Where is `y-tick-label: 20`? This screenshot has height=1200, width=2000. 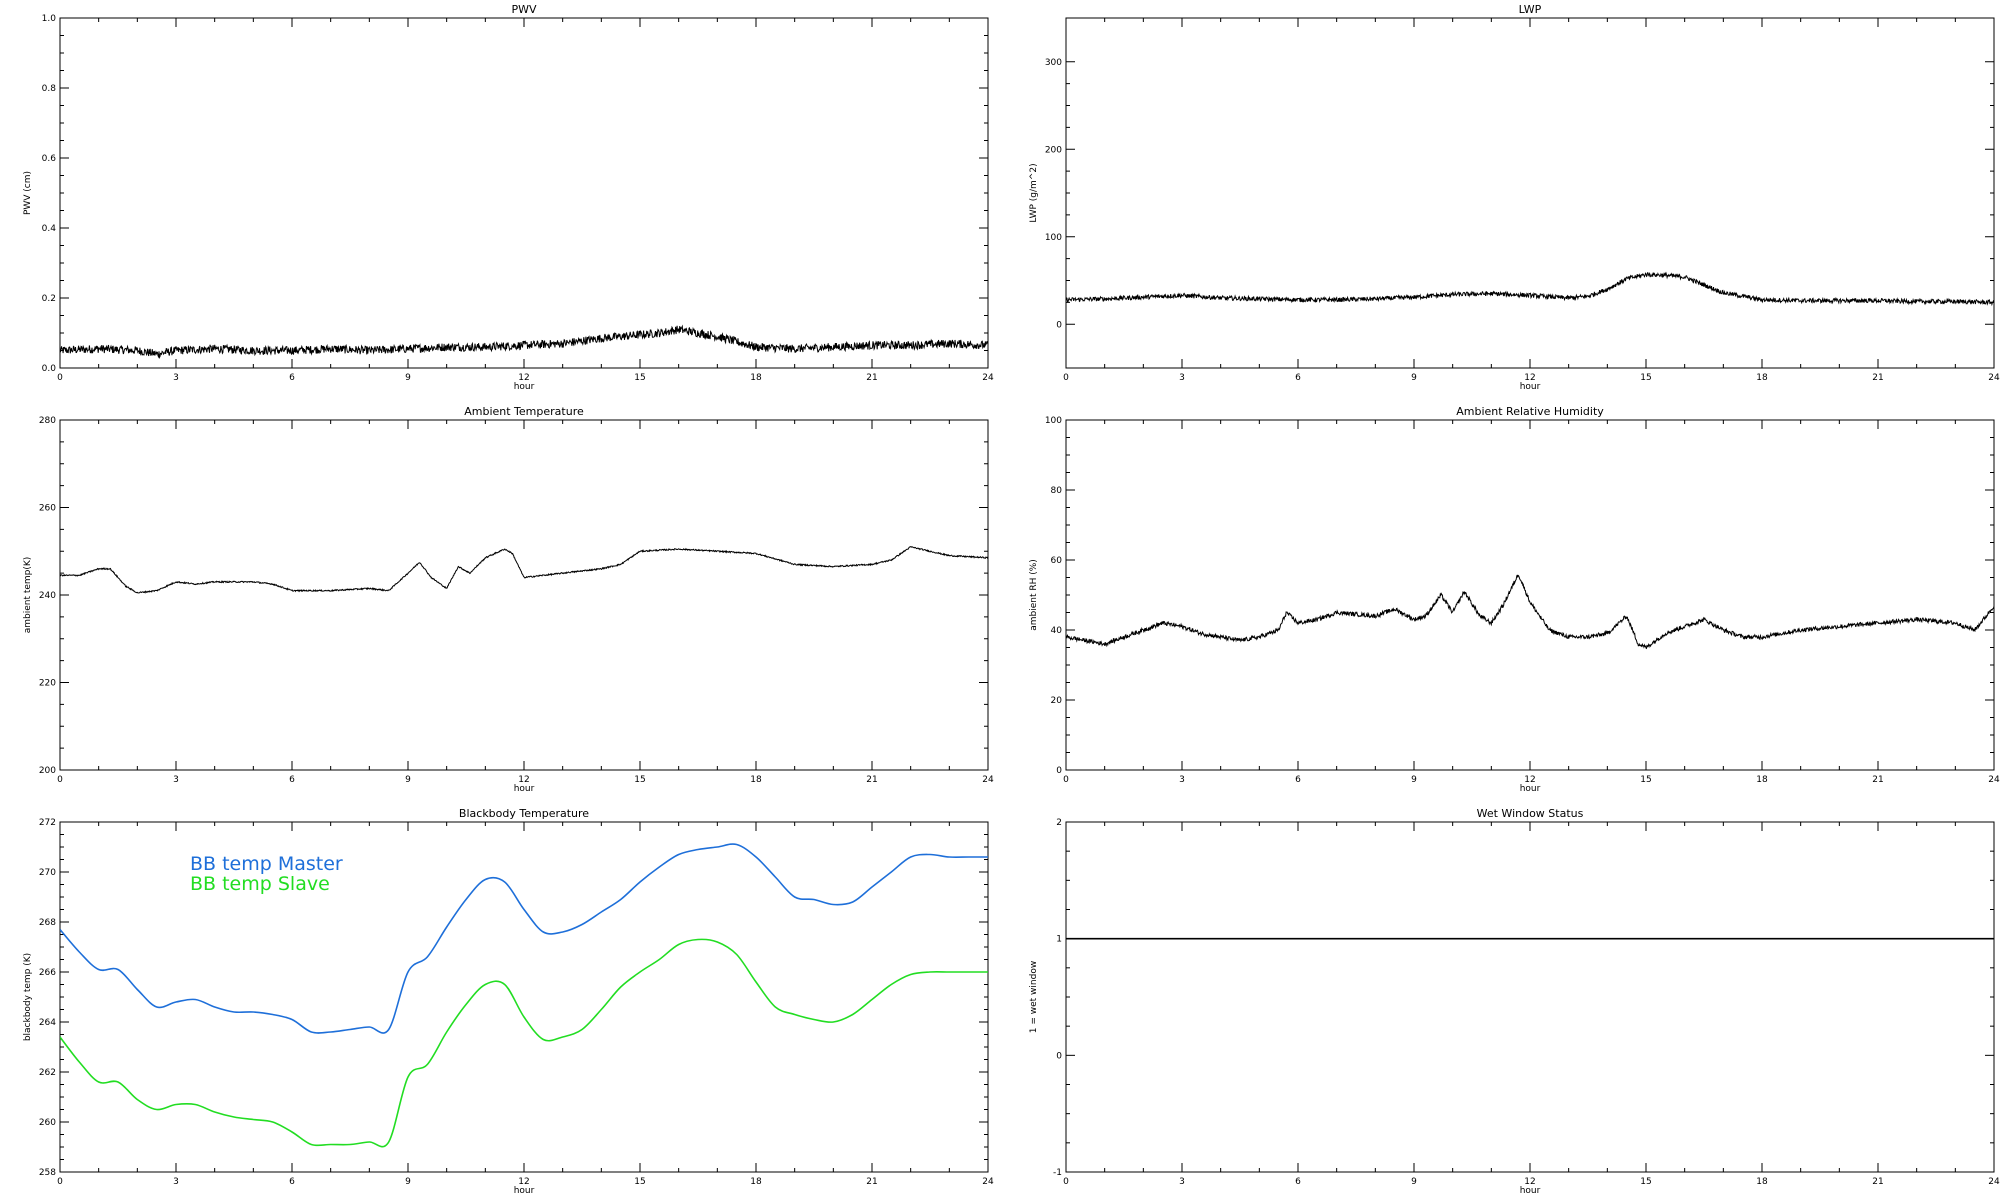 y-tick-label: 20 is located at coordinates (1057, 701).